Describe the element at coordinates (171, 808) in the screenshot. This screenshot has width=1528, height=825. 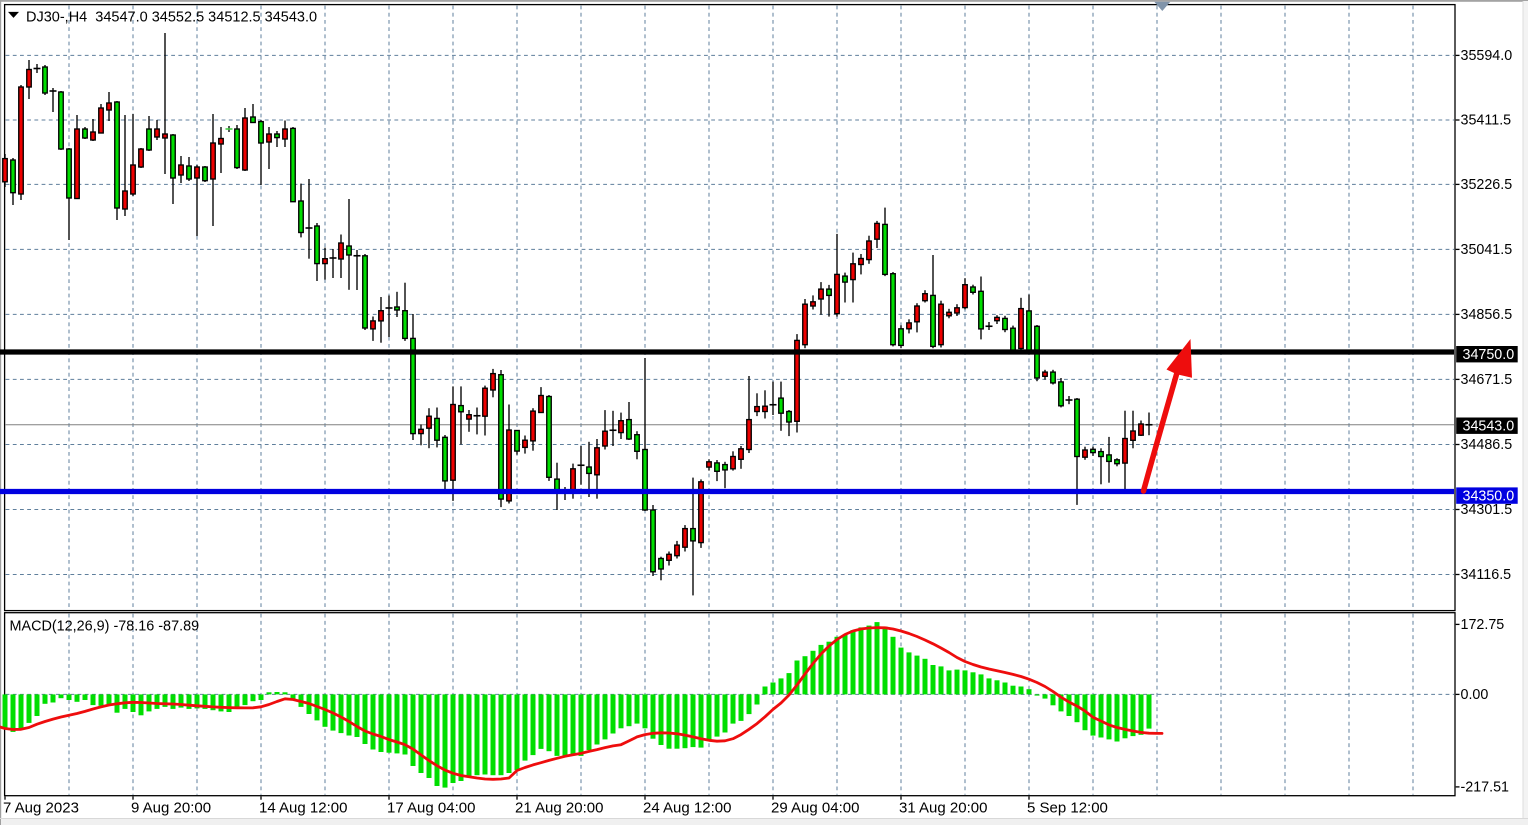
I see `svg-text: 9 Aug 20:00` at that location.